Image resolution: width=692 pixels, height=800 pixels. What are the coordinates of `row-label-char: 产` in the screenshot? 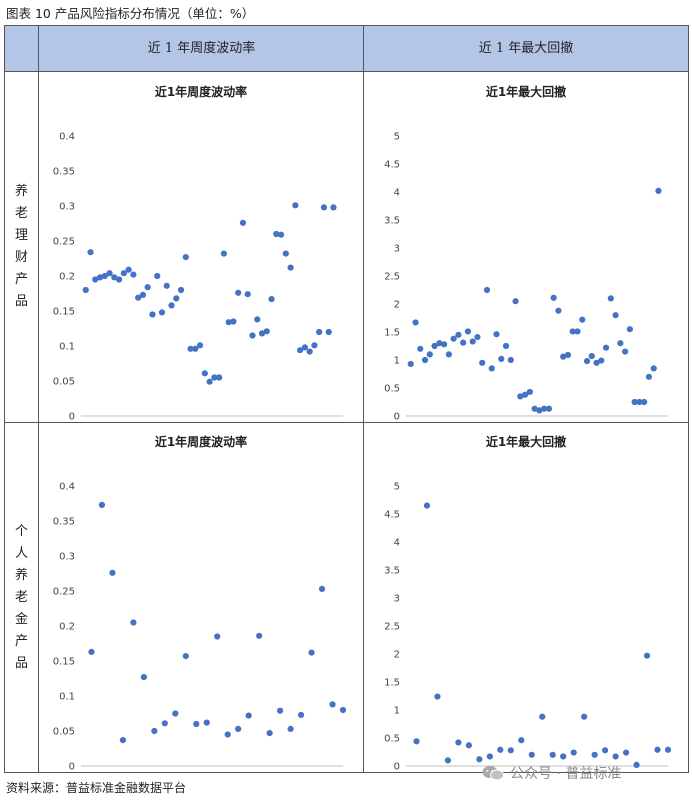 It's located at (21, 641).